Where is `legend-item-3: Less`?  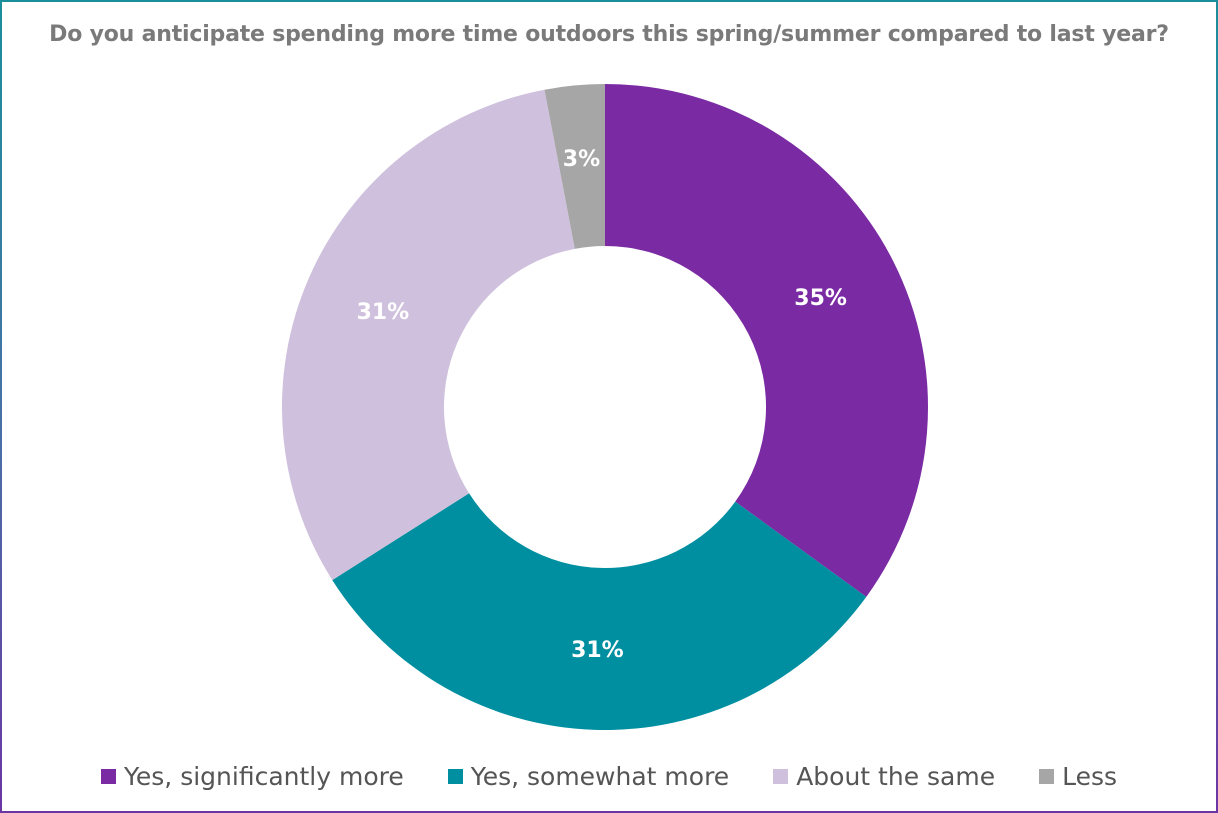 legend-item-3: Less is located at coordinates (1078, 776).